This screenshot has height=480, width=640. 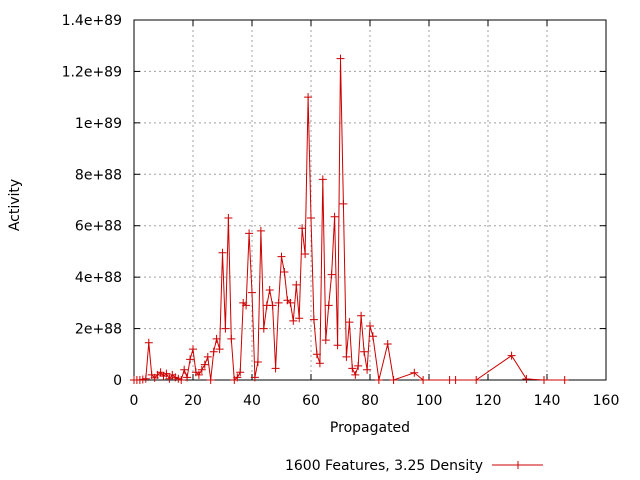 I want to click on x-tick-label: 40, so click(x=252, y=401).